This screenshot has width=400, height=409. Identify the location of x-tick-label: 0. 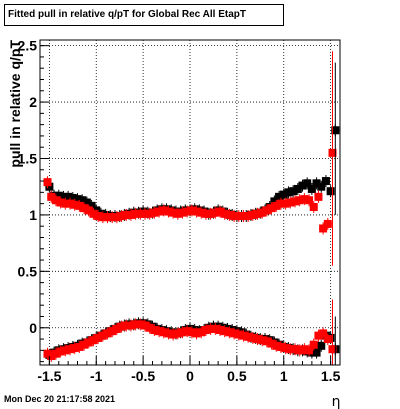
(190, 376).